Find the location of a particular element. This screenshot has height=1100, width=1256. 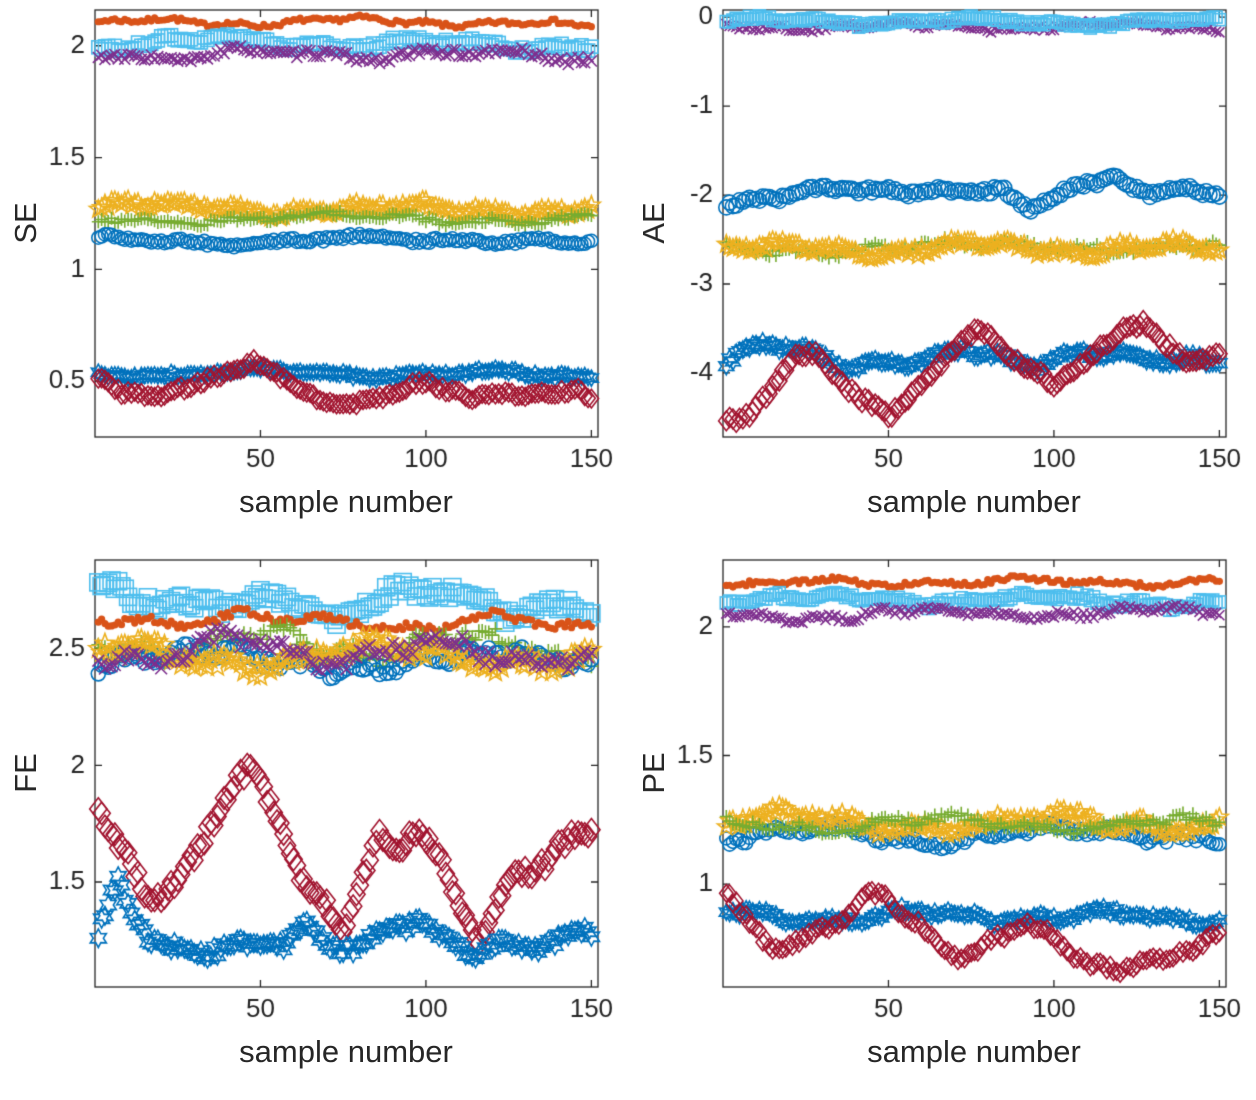

se-x-axis-label: sample number is located at coordinates (346, 501).